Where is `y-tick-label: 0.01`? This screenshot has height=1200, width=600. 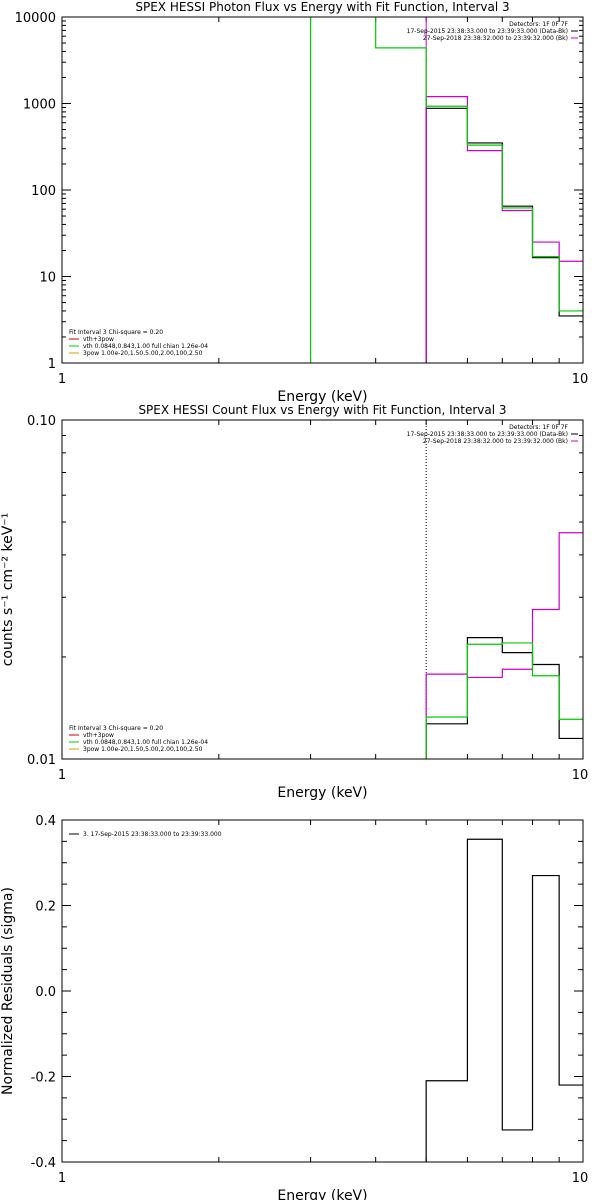 y-tick-label: 0.01 is located at coordinates (41, 760).